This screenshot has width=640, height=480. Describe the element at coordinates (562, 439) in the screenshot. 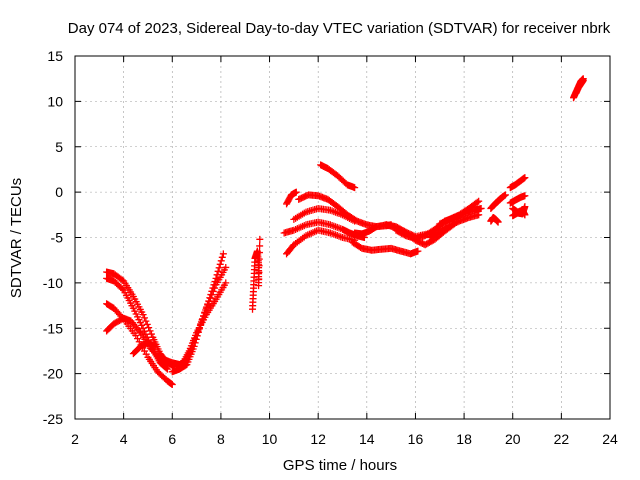

I see `x-tick-label: 22` at that location.